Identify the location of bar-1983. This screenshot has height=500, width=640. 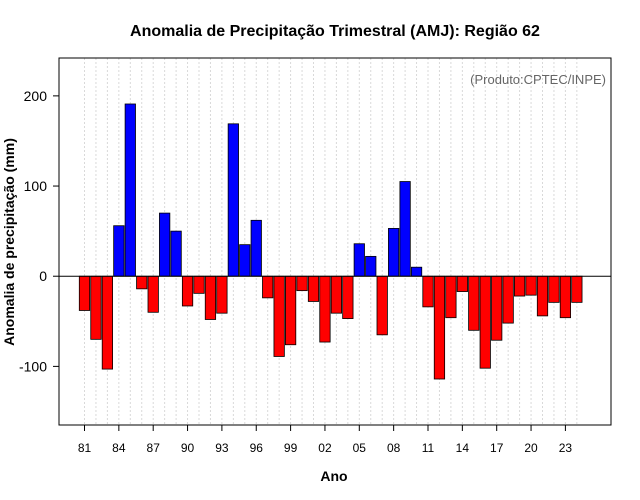
(107, 322).